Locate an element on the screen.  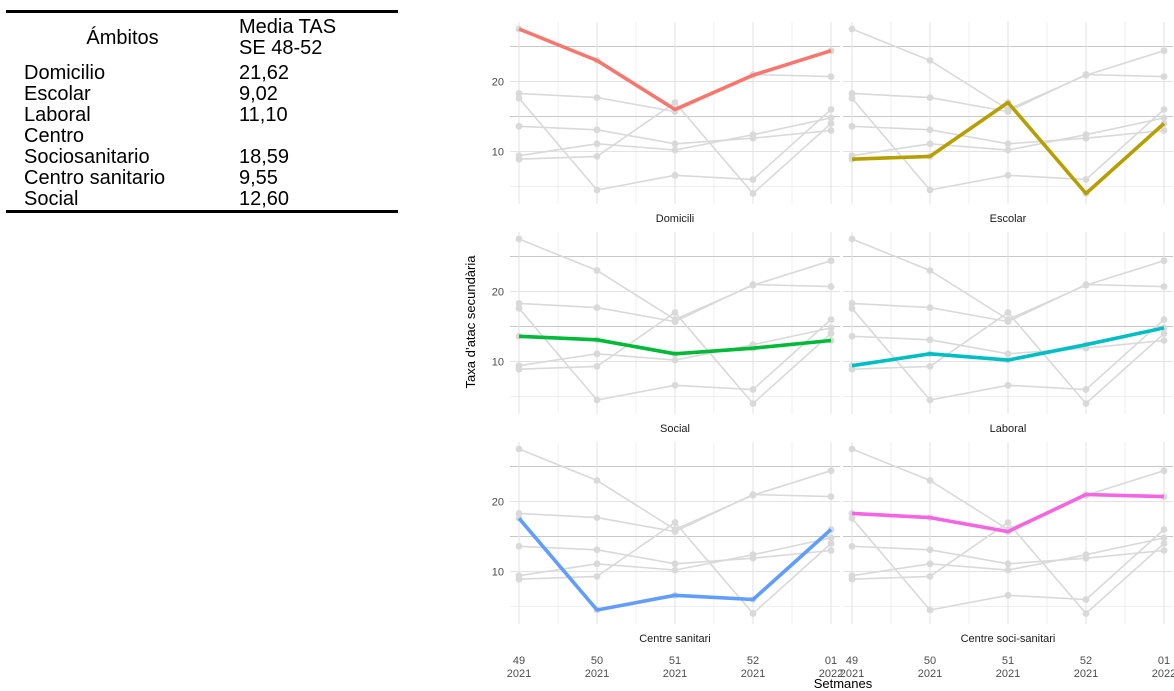
facet-strip-label: Social is located at coordinates (675, 429).